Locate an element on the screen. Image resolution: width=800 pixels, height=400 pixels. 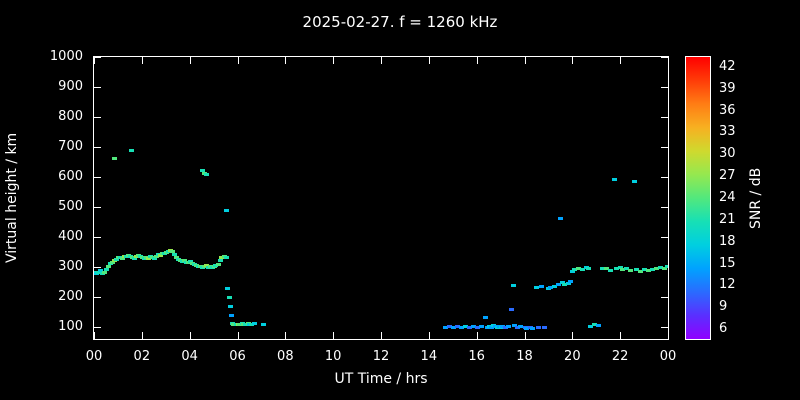
colorbar-tick-label: 15 is located at coordinates (727, 263).